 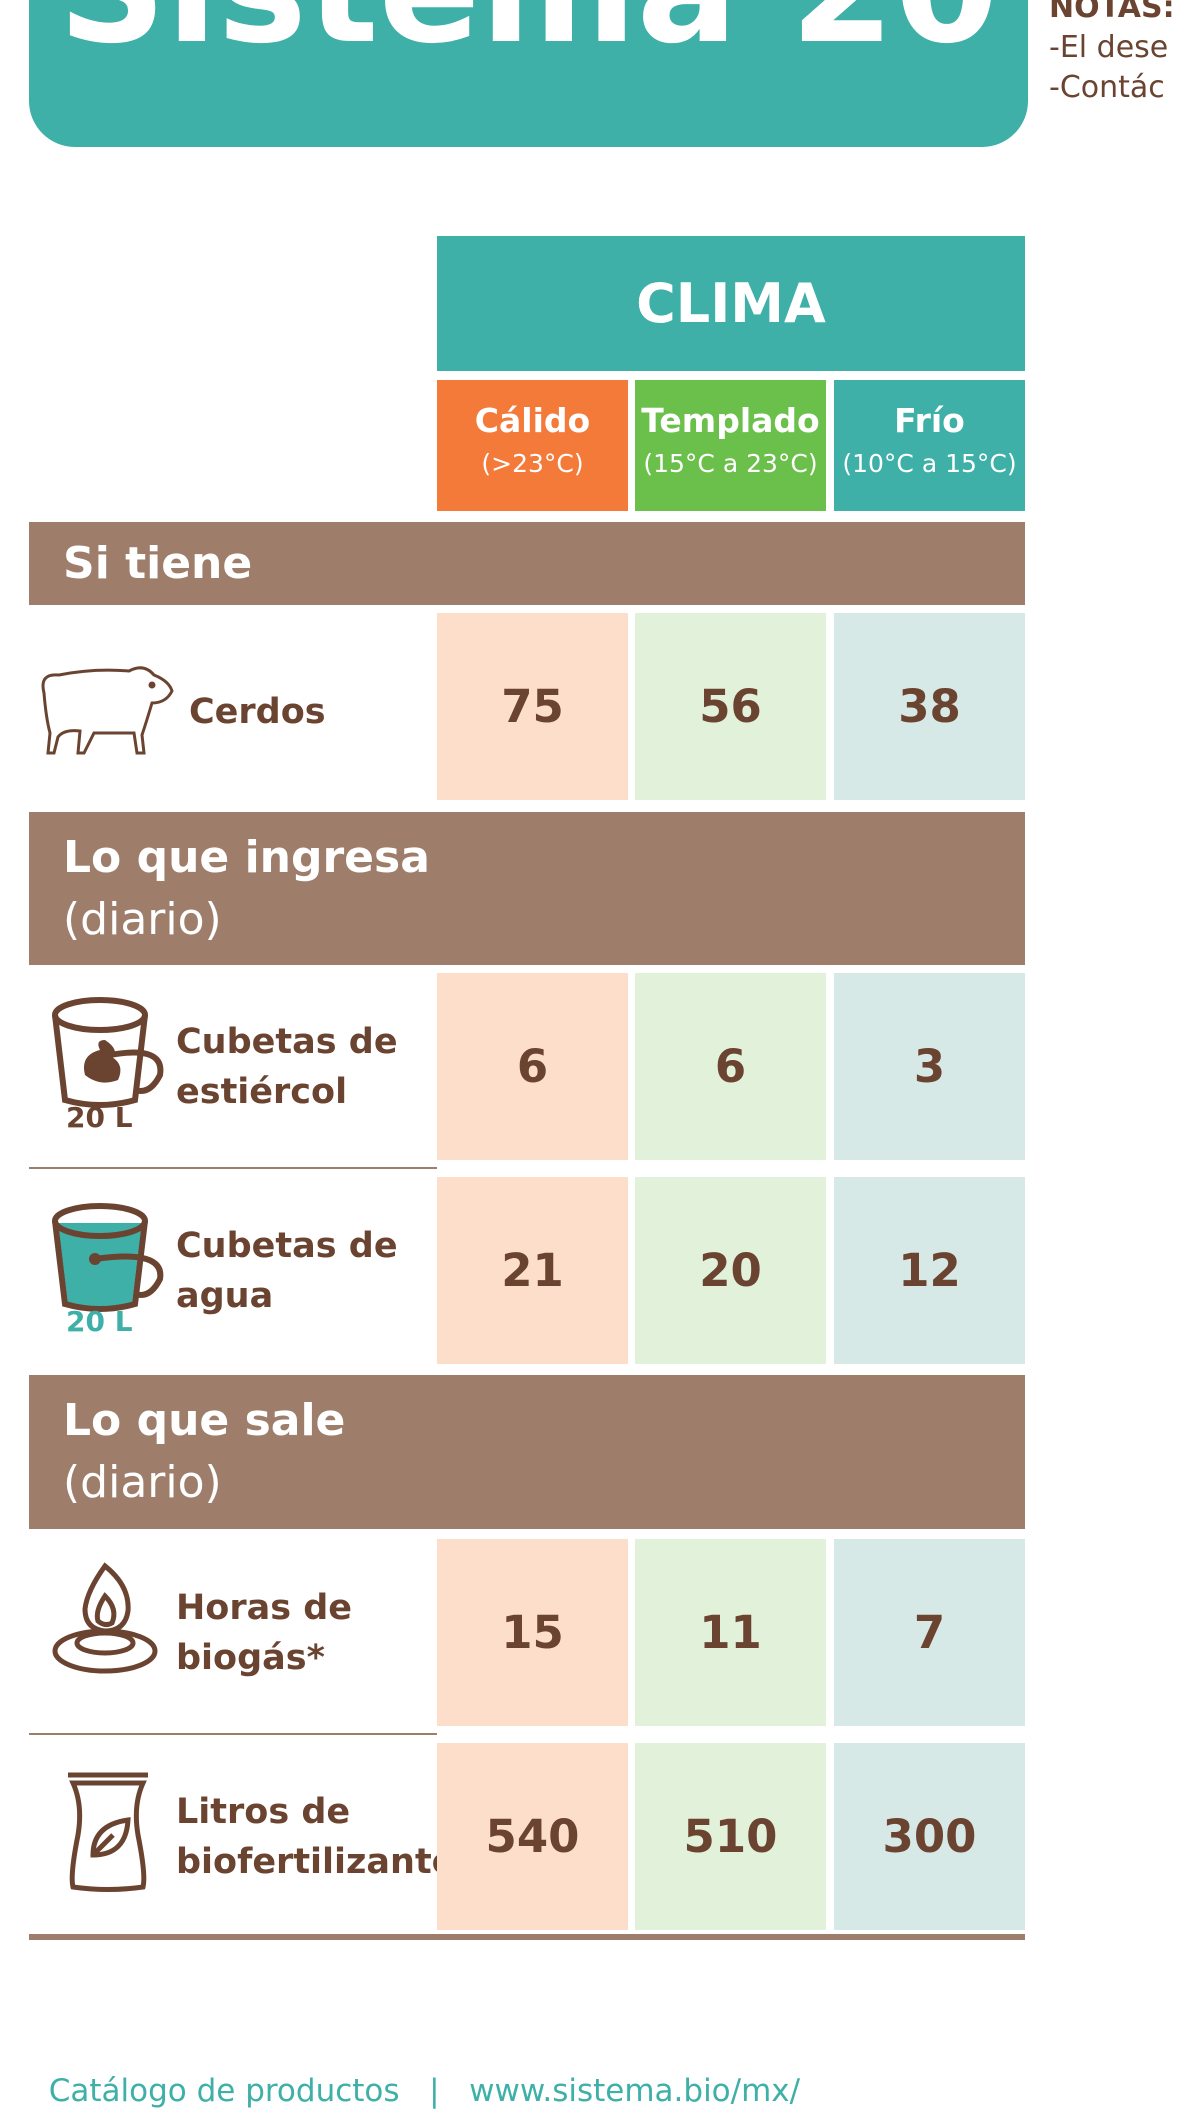 I want to click on column-name: Cálido, so click(x=532, y=420).